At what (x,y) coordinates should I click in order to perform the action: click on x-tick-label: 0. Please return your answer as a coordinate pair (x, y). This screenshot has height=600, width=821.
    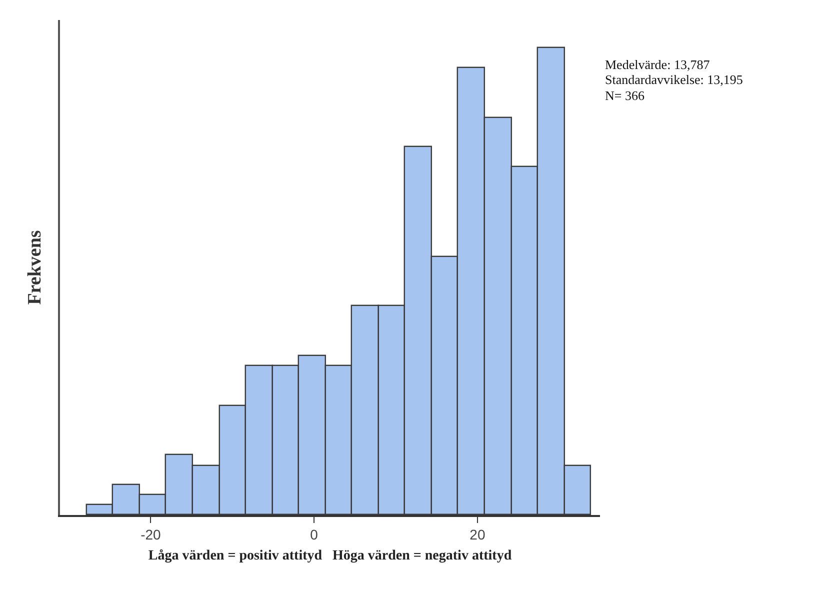
    Looking at the image, I should click on (314, 534).